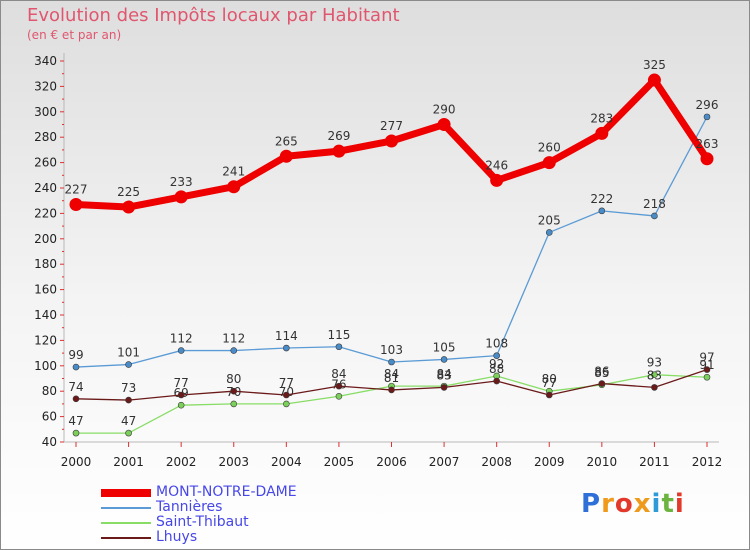  What do you see at coordinates (189, 507) in the screenshot?
I see `legend-label: Tannières` at bounding box center [189, 507].